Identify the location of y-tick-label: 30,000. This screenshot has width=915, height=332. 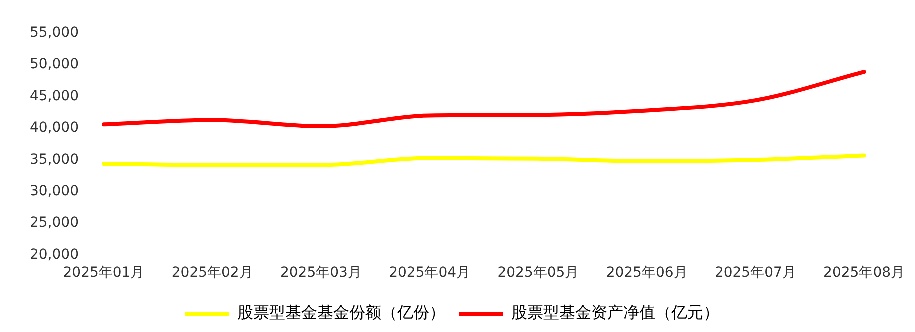
(54, 191).